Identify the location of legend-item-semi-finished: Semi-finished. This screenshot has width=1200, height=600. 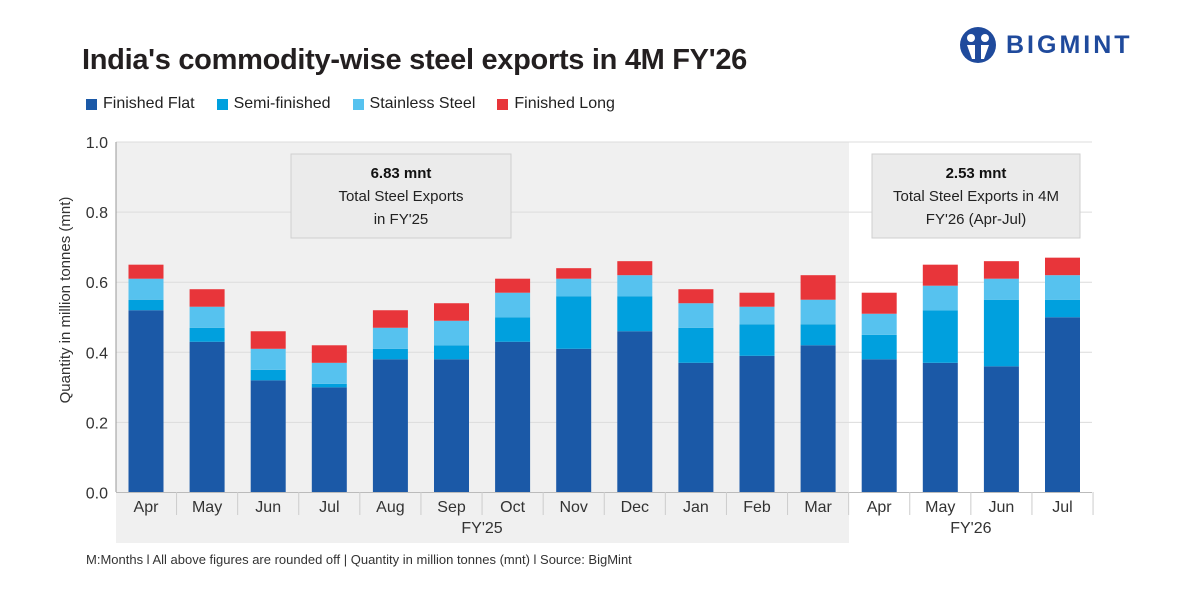
(273, 104).